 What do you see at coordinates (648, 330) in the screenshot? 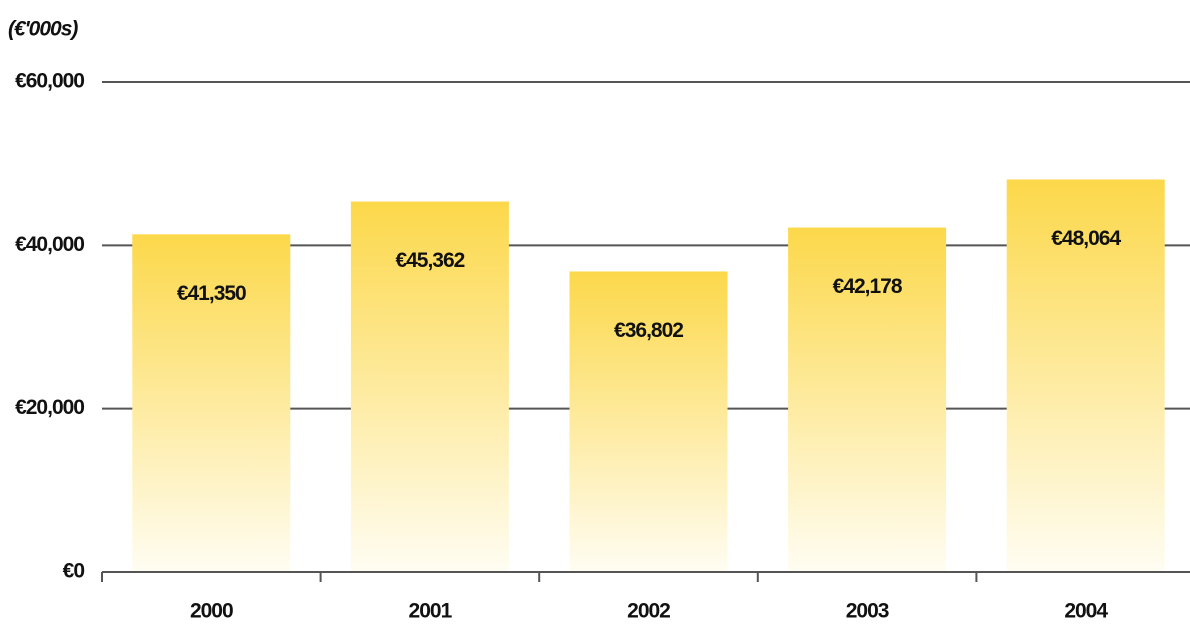
I see `value-label: €36,802` at bounding box center [648, 330].